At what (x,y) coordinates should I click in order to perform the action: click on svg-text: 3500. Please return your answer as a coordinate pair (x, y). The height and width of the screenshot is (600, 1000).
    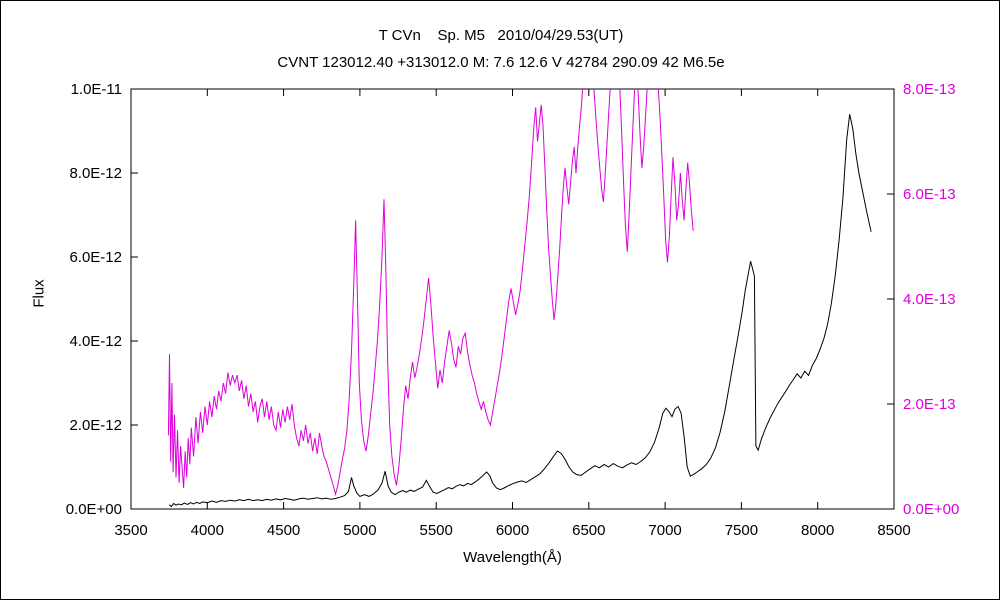
    Looking at the image, I should click on (130, 530).